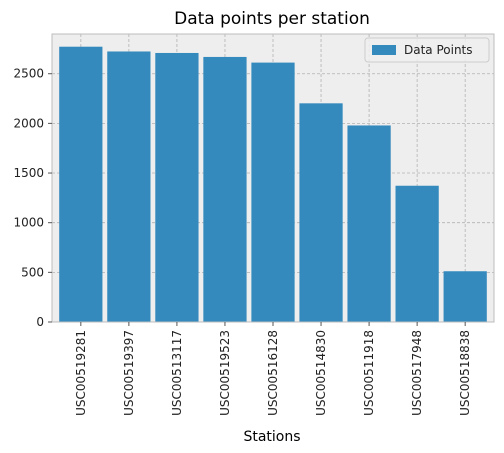 This screenshot has height=453, width=504. Describe the element at coordinates (177, 373) in the screenshot. I see `x-tick-label: USC00513117` at that location.